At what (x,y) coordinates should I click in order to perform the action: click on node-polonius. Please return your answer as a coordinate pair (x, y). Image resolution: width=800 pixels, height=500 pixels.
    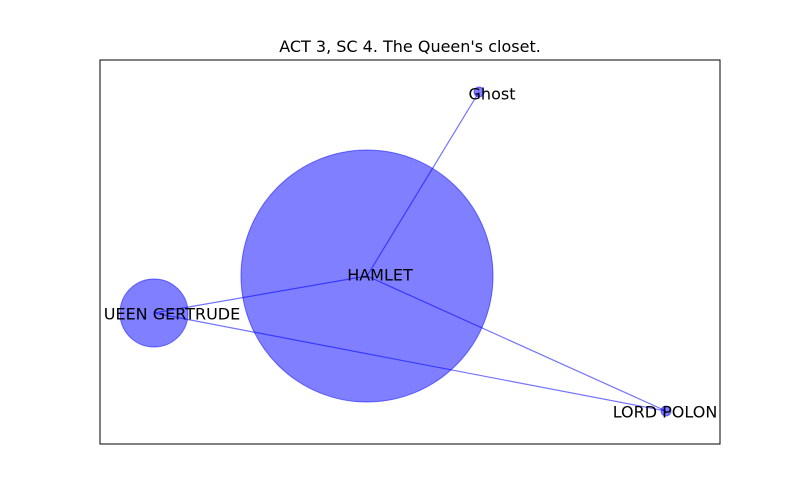
    Looking at the image, I should click on (666, 411).